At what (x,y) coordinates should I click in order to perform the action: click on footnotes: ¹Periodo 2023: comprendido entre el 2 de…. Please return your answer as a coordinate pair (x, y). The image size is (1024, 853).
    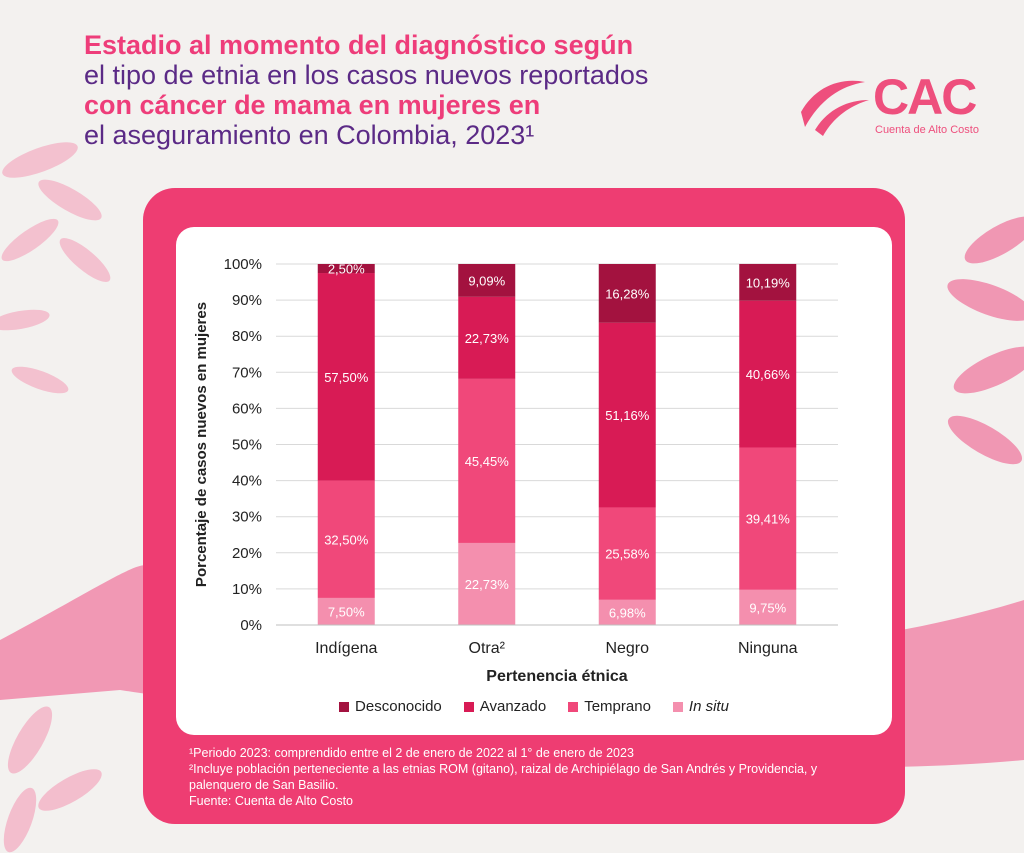
    Looking at the image, I should click on (509, 777).